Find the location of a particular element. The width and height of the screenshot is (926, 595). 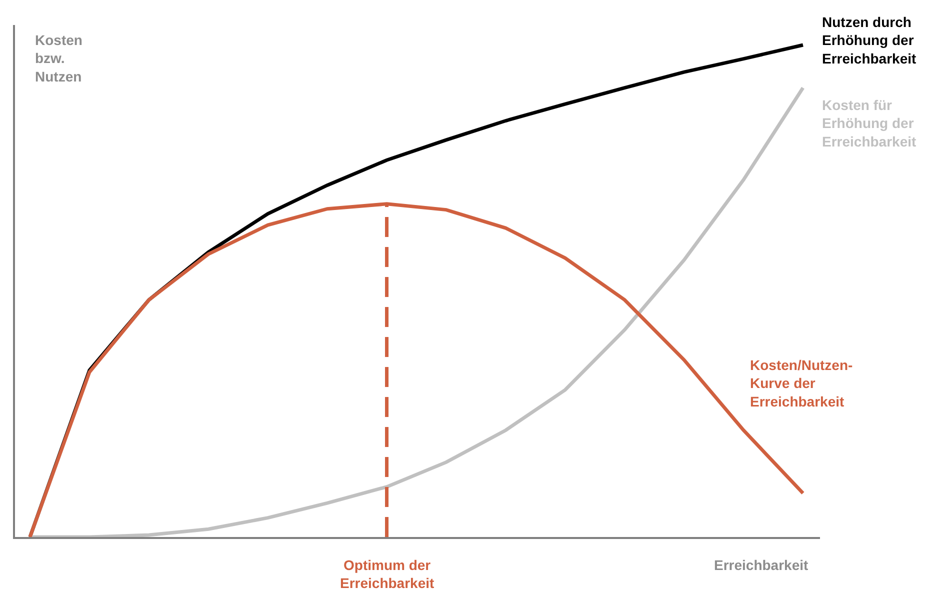

x-axis-title: Erreichbarkeit is located at coordinates (761, 565).